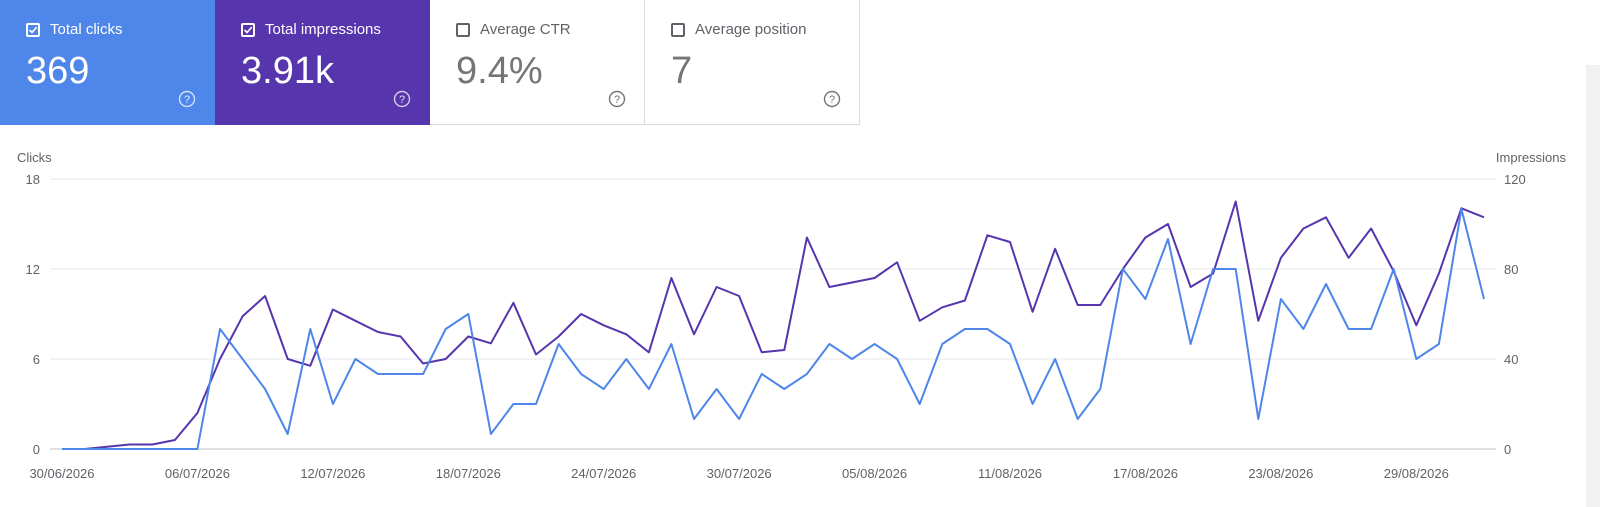 The image size is (1600, 507). I want to click on average-position-value: 7, so click(682, 71).